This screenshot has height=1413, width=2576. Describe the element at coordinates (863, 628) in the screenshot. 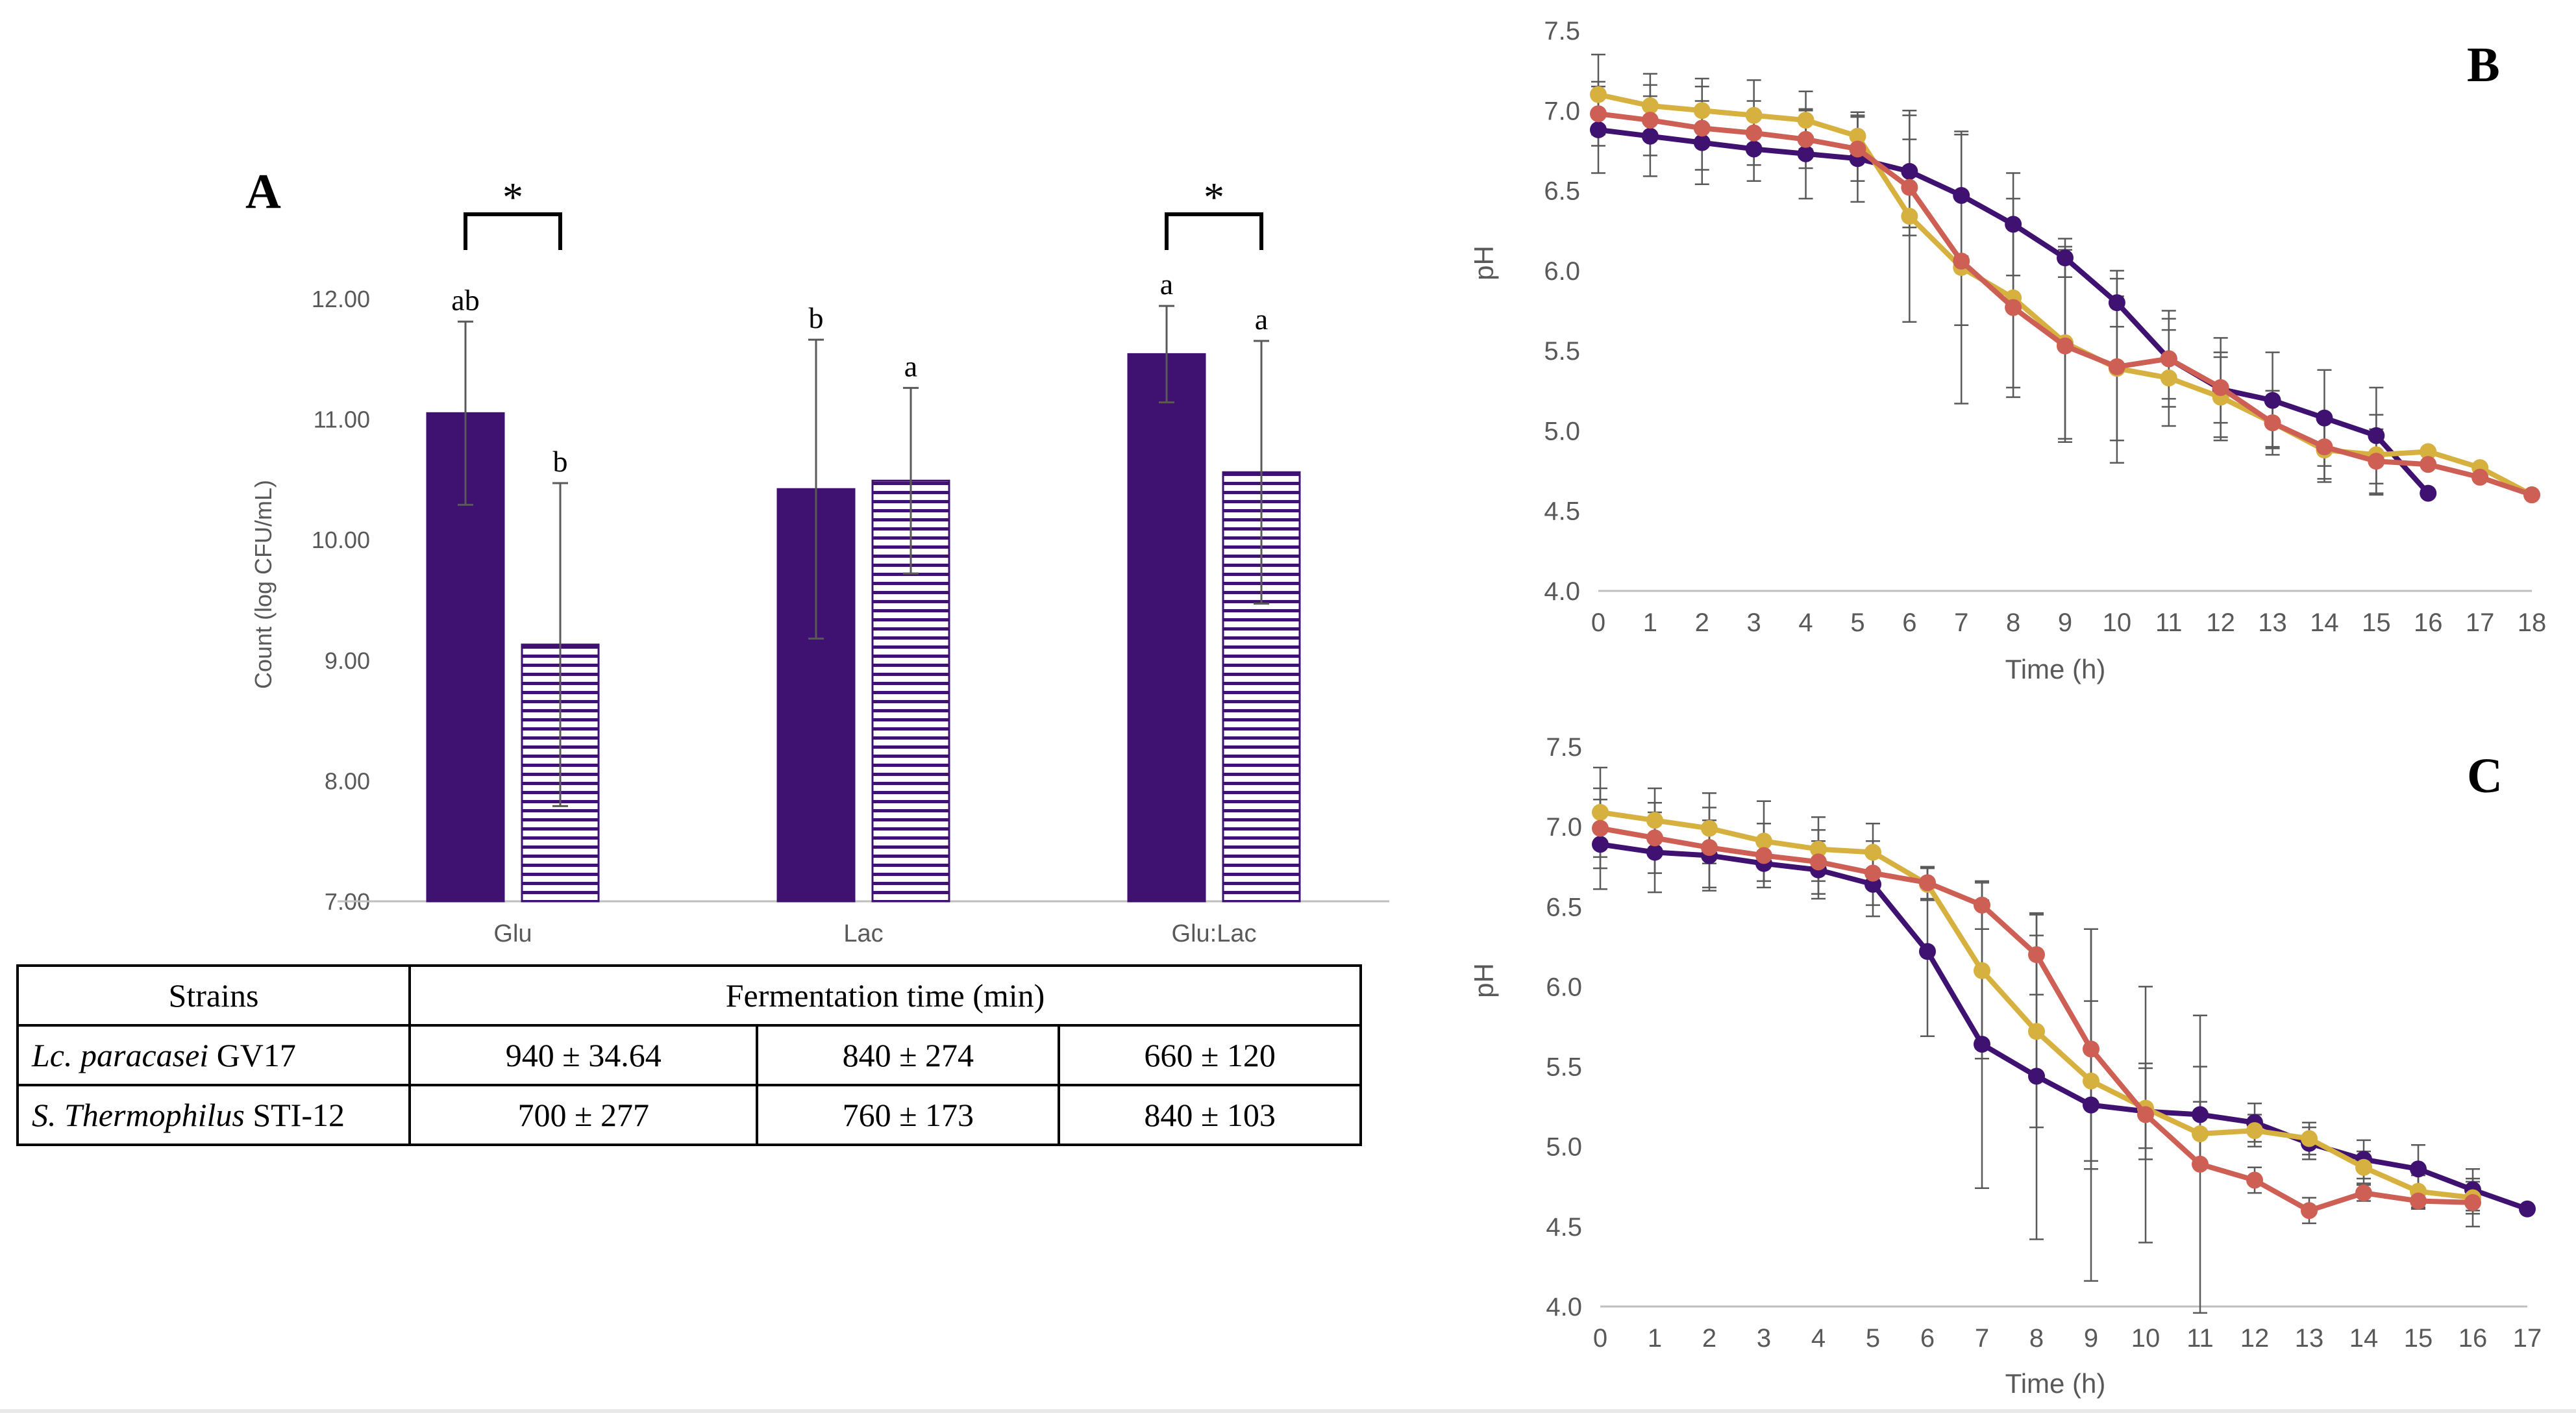

I see `panel-a-bars` at that location.